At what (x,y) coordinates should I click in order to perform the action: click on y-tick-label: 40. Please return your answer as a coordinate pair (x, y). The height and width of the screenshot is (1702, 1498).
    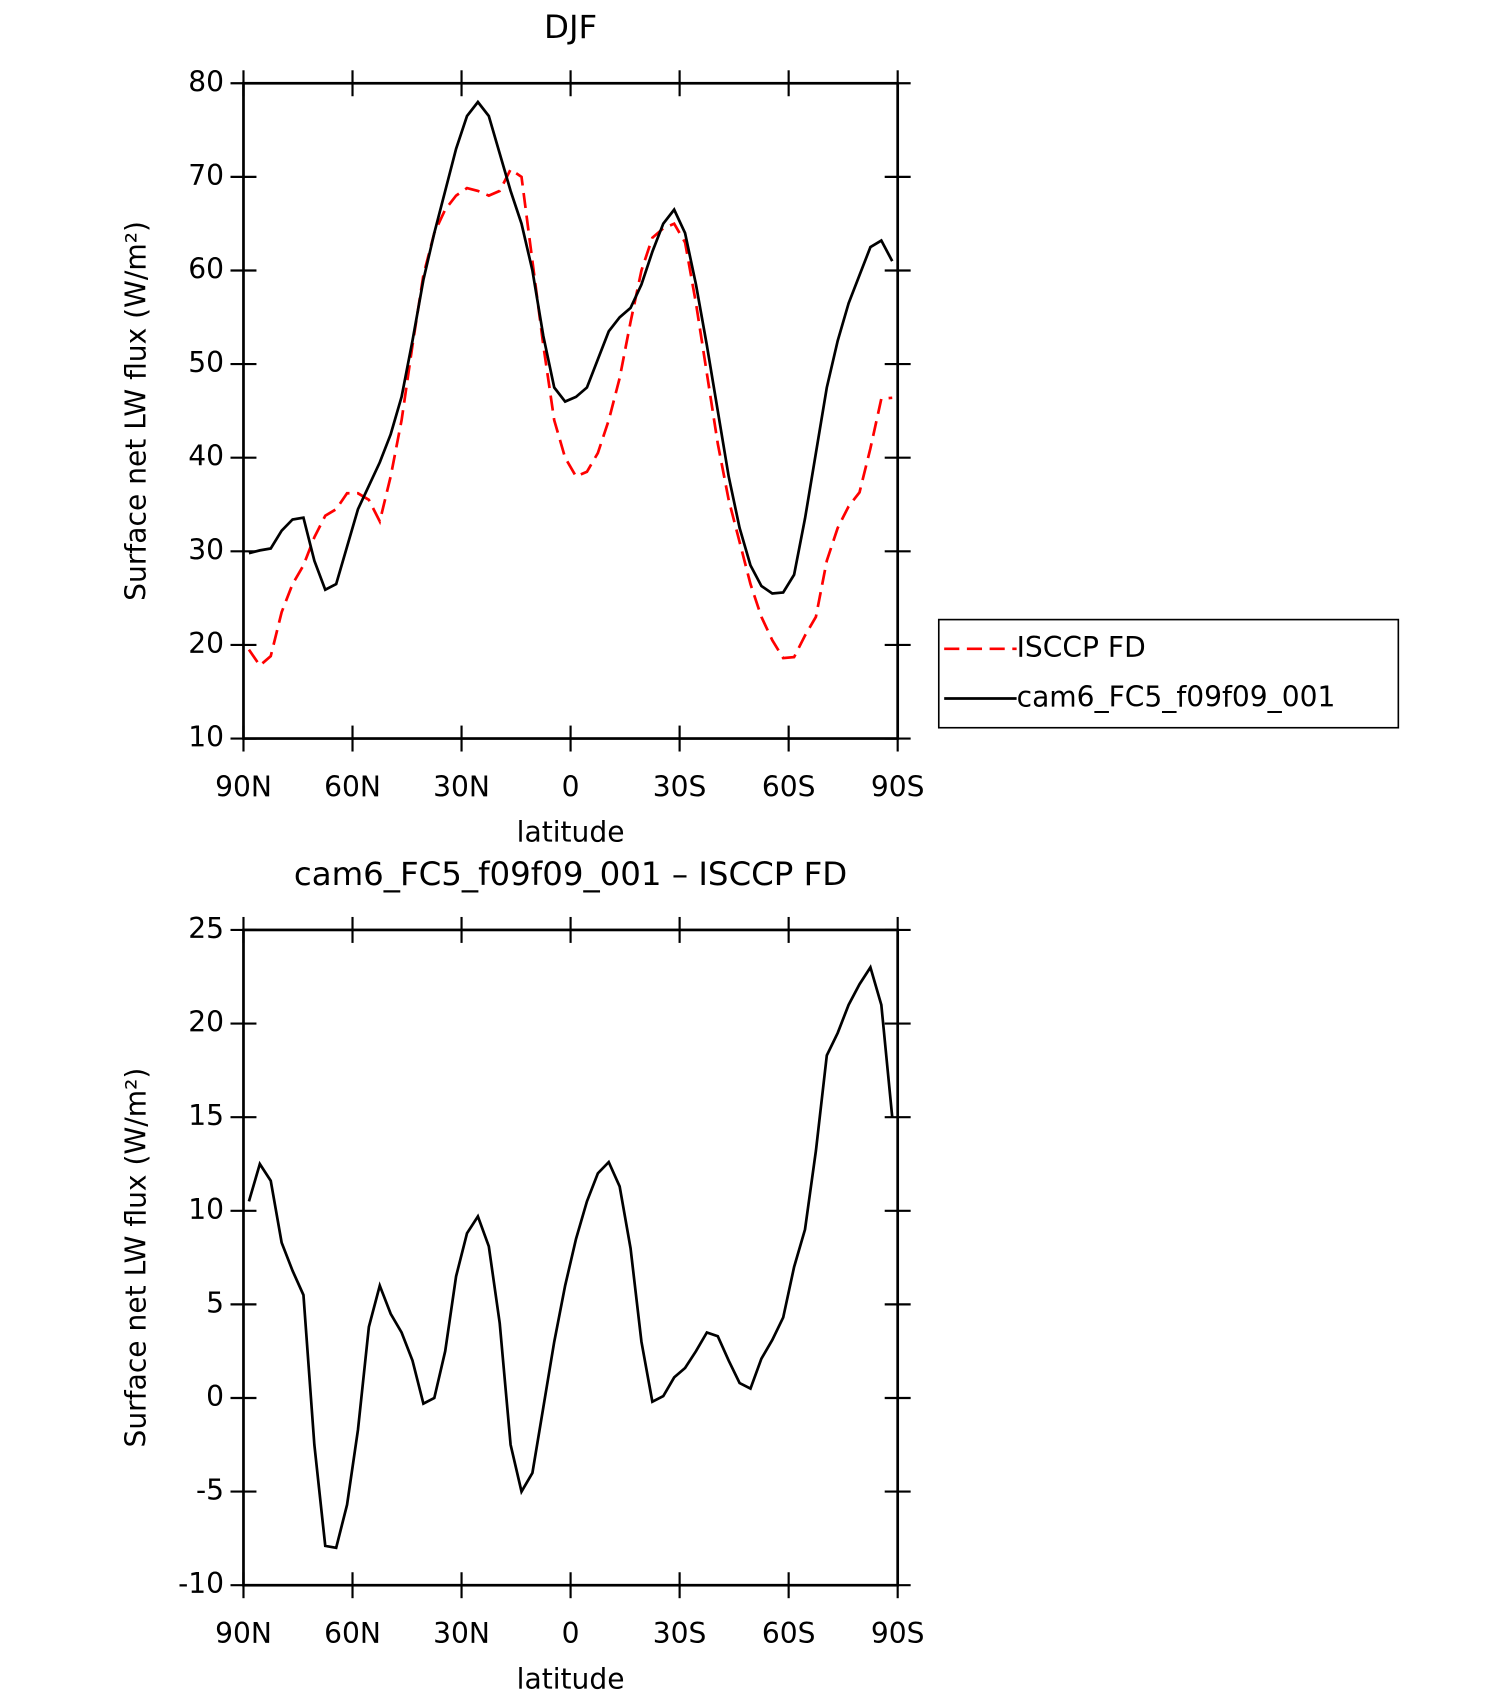
    Looking at the image, I should click on (206, 456).